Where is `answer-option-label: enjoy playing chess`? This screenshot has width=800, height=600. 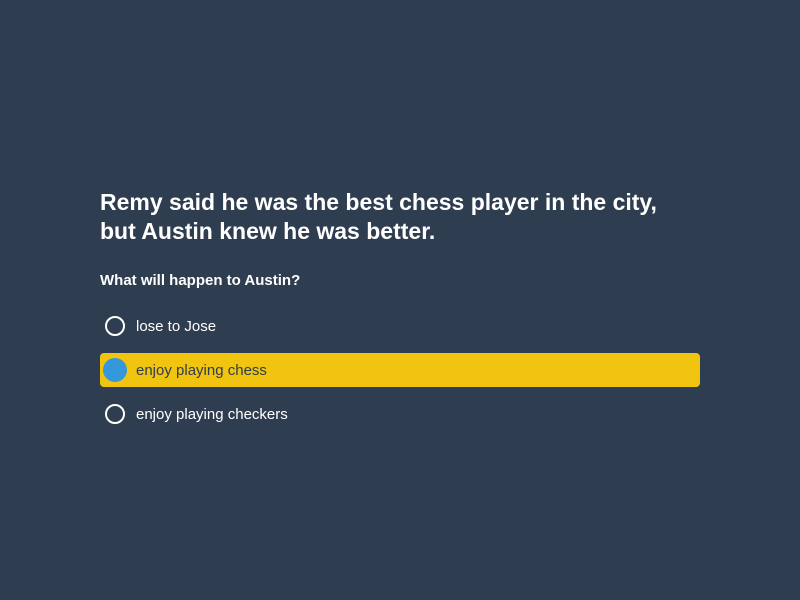 answer-option-label: enjoy playing chess is located at coordinates (201, 370).